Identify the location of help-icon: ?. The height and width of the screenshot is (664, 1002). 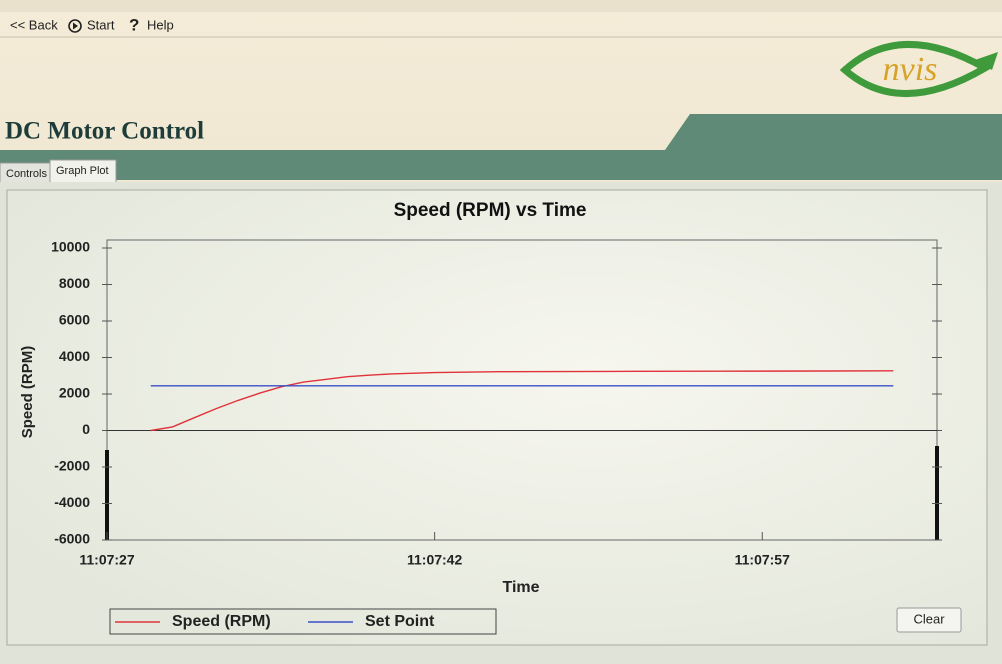
(134, 24).